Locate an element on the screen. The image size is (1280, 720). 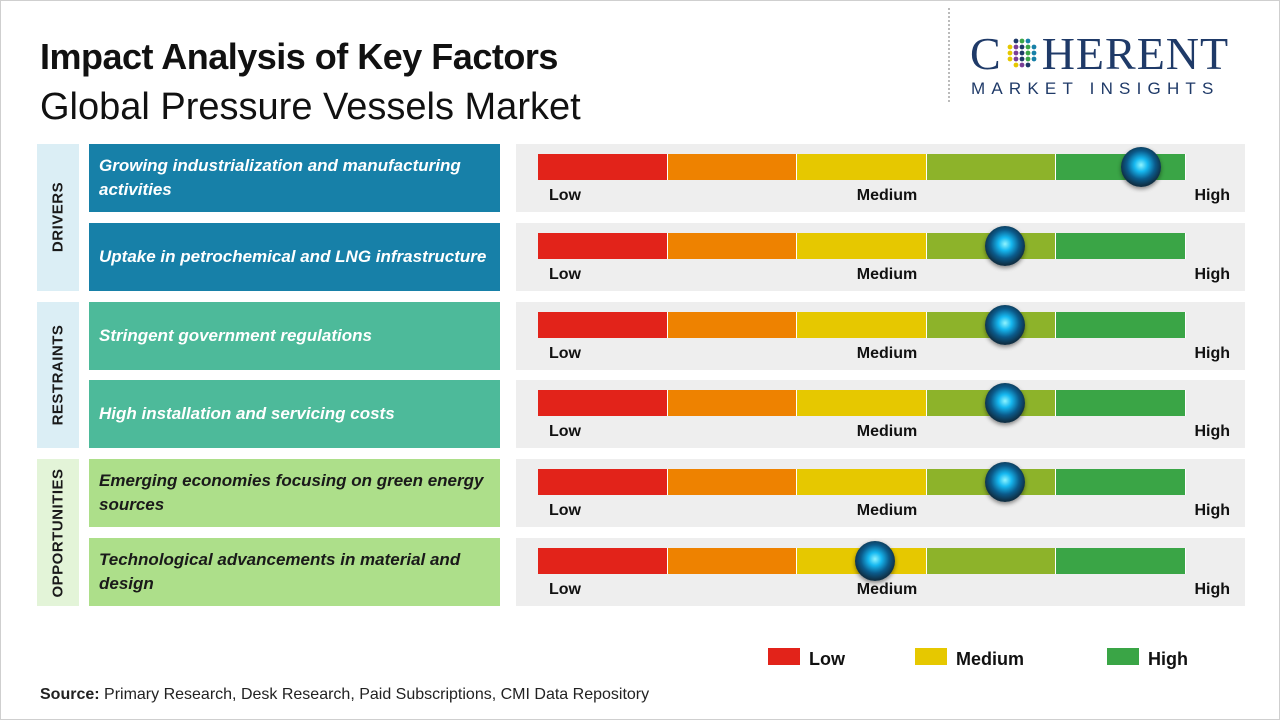
logo-mark-icon is located at coordinates (1022, 53).